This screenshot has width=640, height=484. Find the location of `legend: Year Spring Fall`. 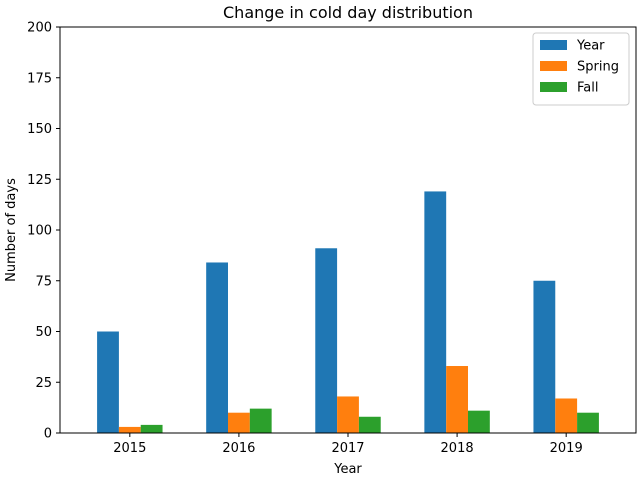

legend: Year Spring Fall is located at coordinates (581, 69).